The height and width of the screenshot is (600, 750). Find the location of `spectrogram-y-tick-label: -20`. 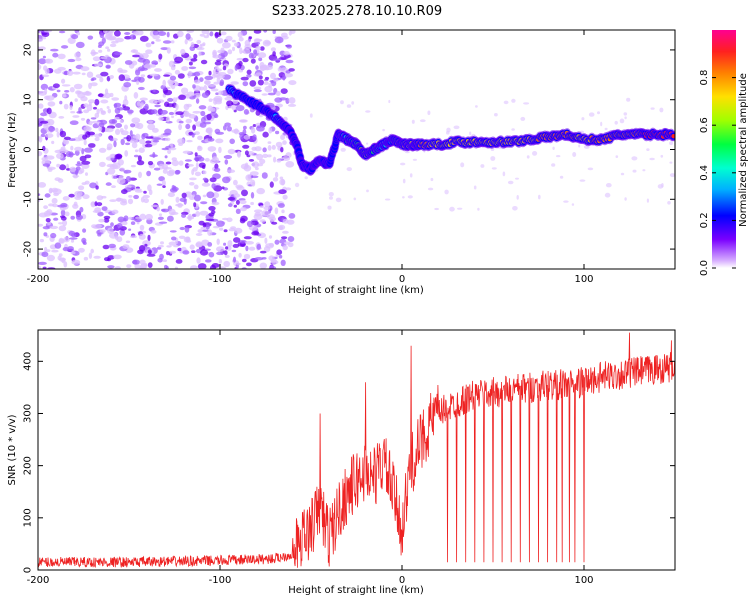

spectrogram-y-tick-label: -20 is located at coordinates (28, 249).